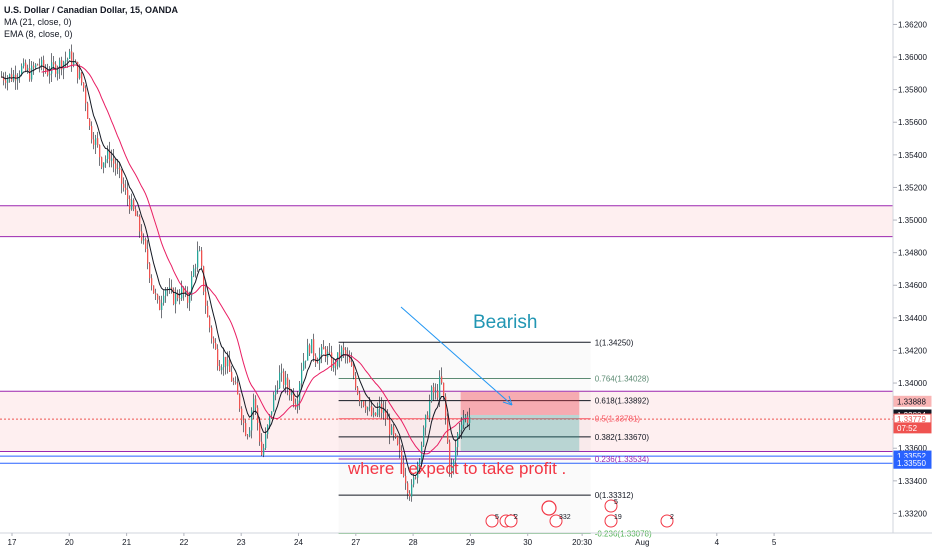 This screenshot has height=550, width=932. I want to click on take-profit-zone, so click(520, 433).